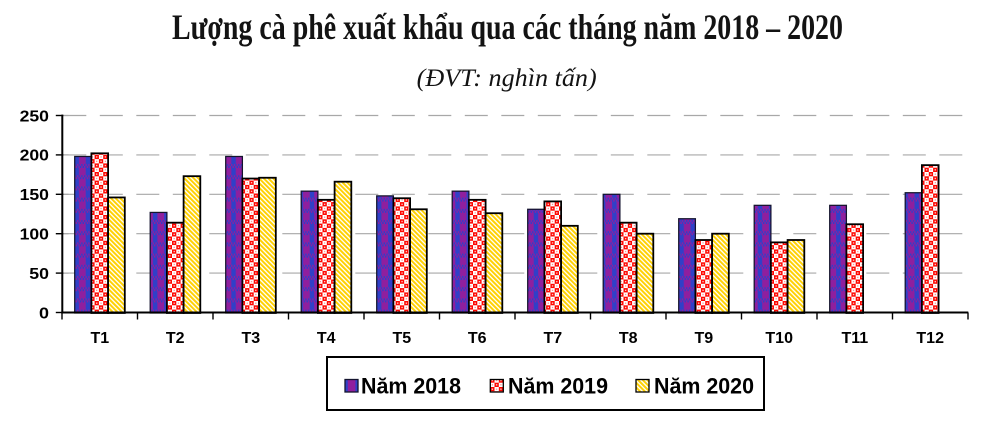  What do you see at coordinates (35, 116) in the screenshot?
I see `svg-text: 250` at bounding box center [35, 116].